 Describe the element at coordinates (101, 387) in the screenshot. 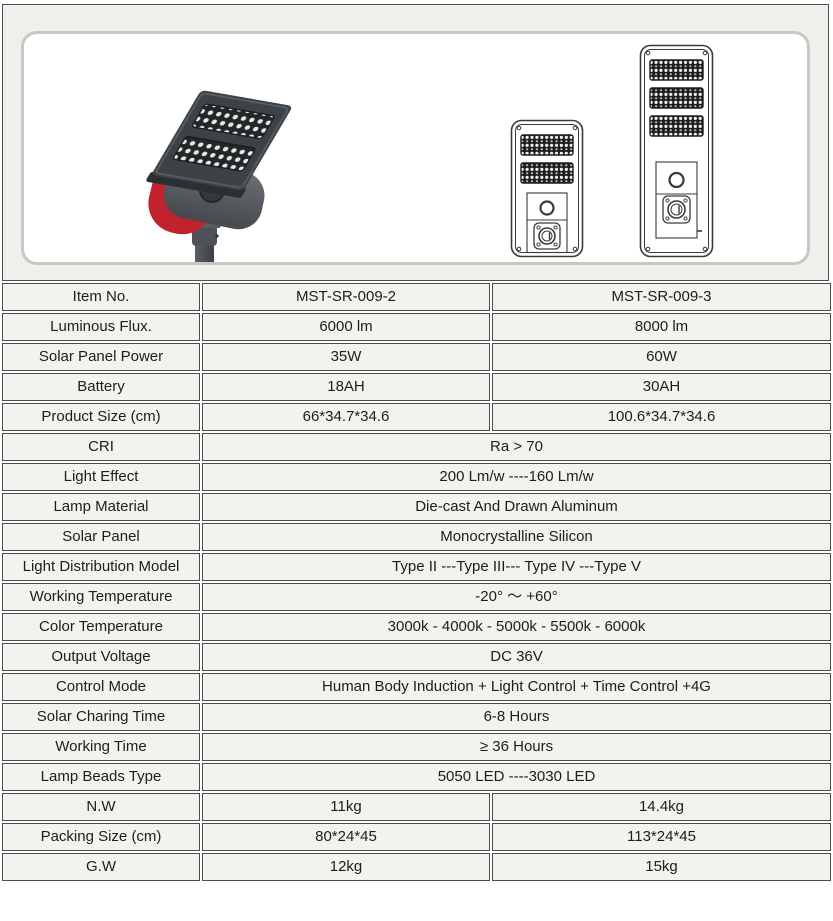

I see `spec-label: Battery` at that location.